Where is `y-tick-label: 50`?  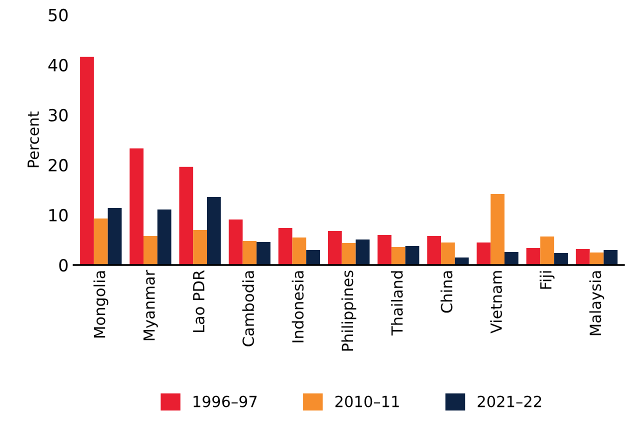 y-tick-label: 50 is located at coordinates (58, 15).